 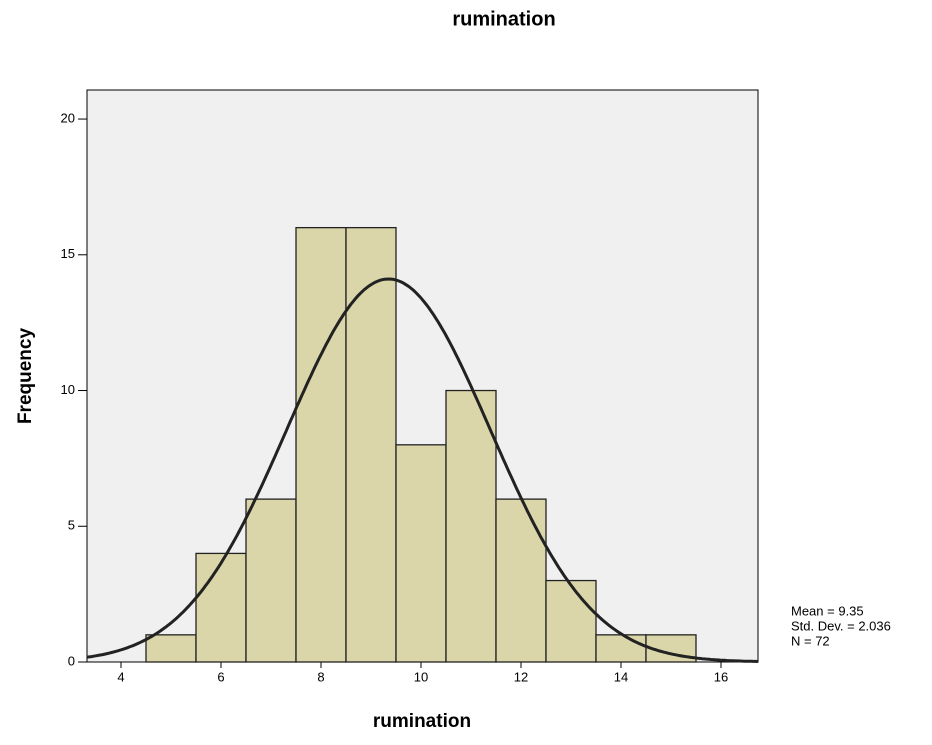 What do you see at coordinates (503, 19) in the screenshot?
I see `chart-title: rumination` at bounding box center [503, 19].